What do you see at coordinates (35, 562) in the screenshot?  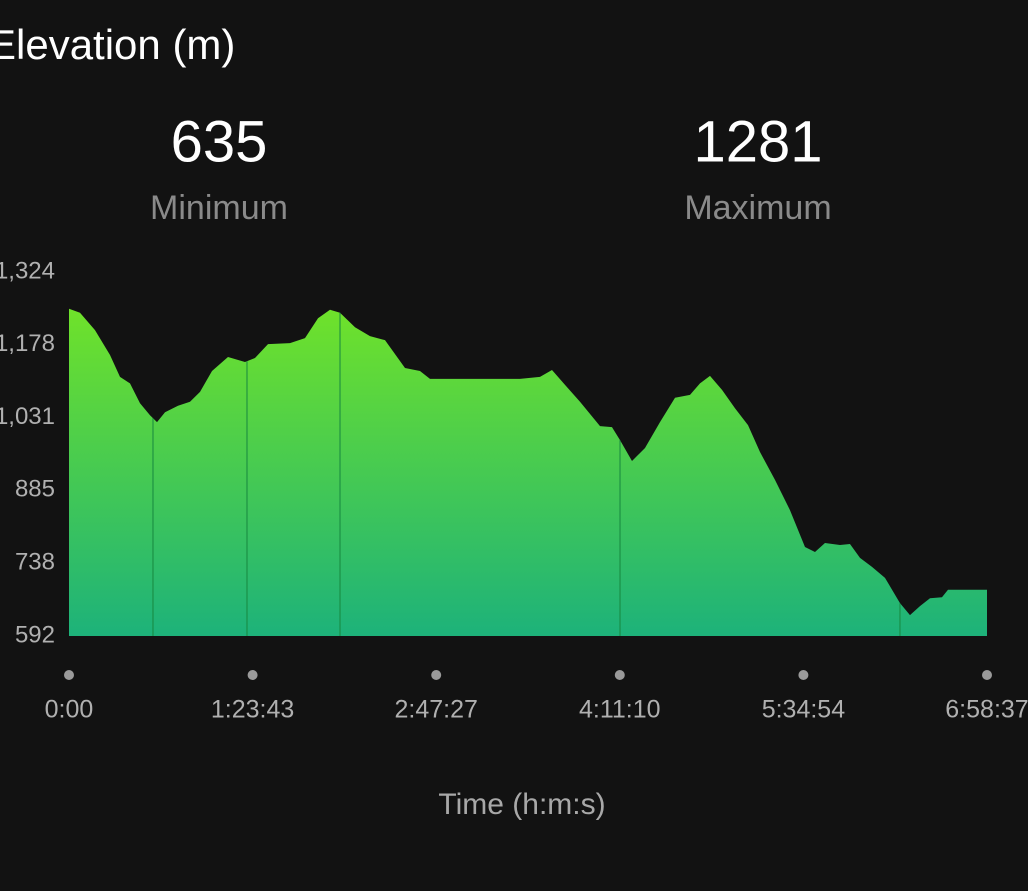 I see `y-tick-label: 738` at bounding box center [35, 562].